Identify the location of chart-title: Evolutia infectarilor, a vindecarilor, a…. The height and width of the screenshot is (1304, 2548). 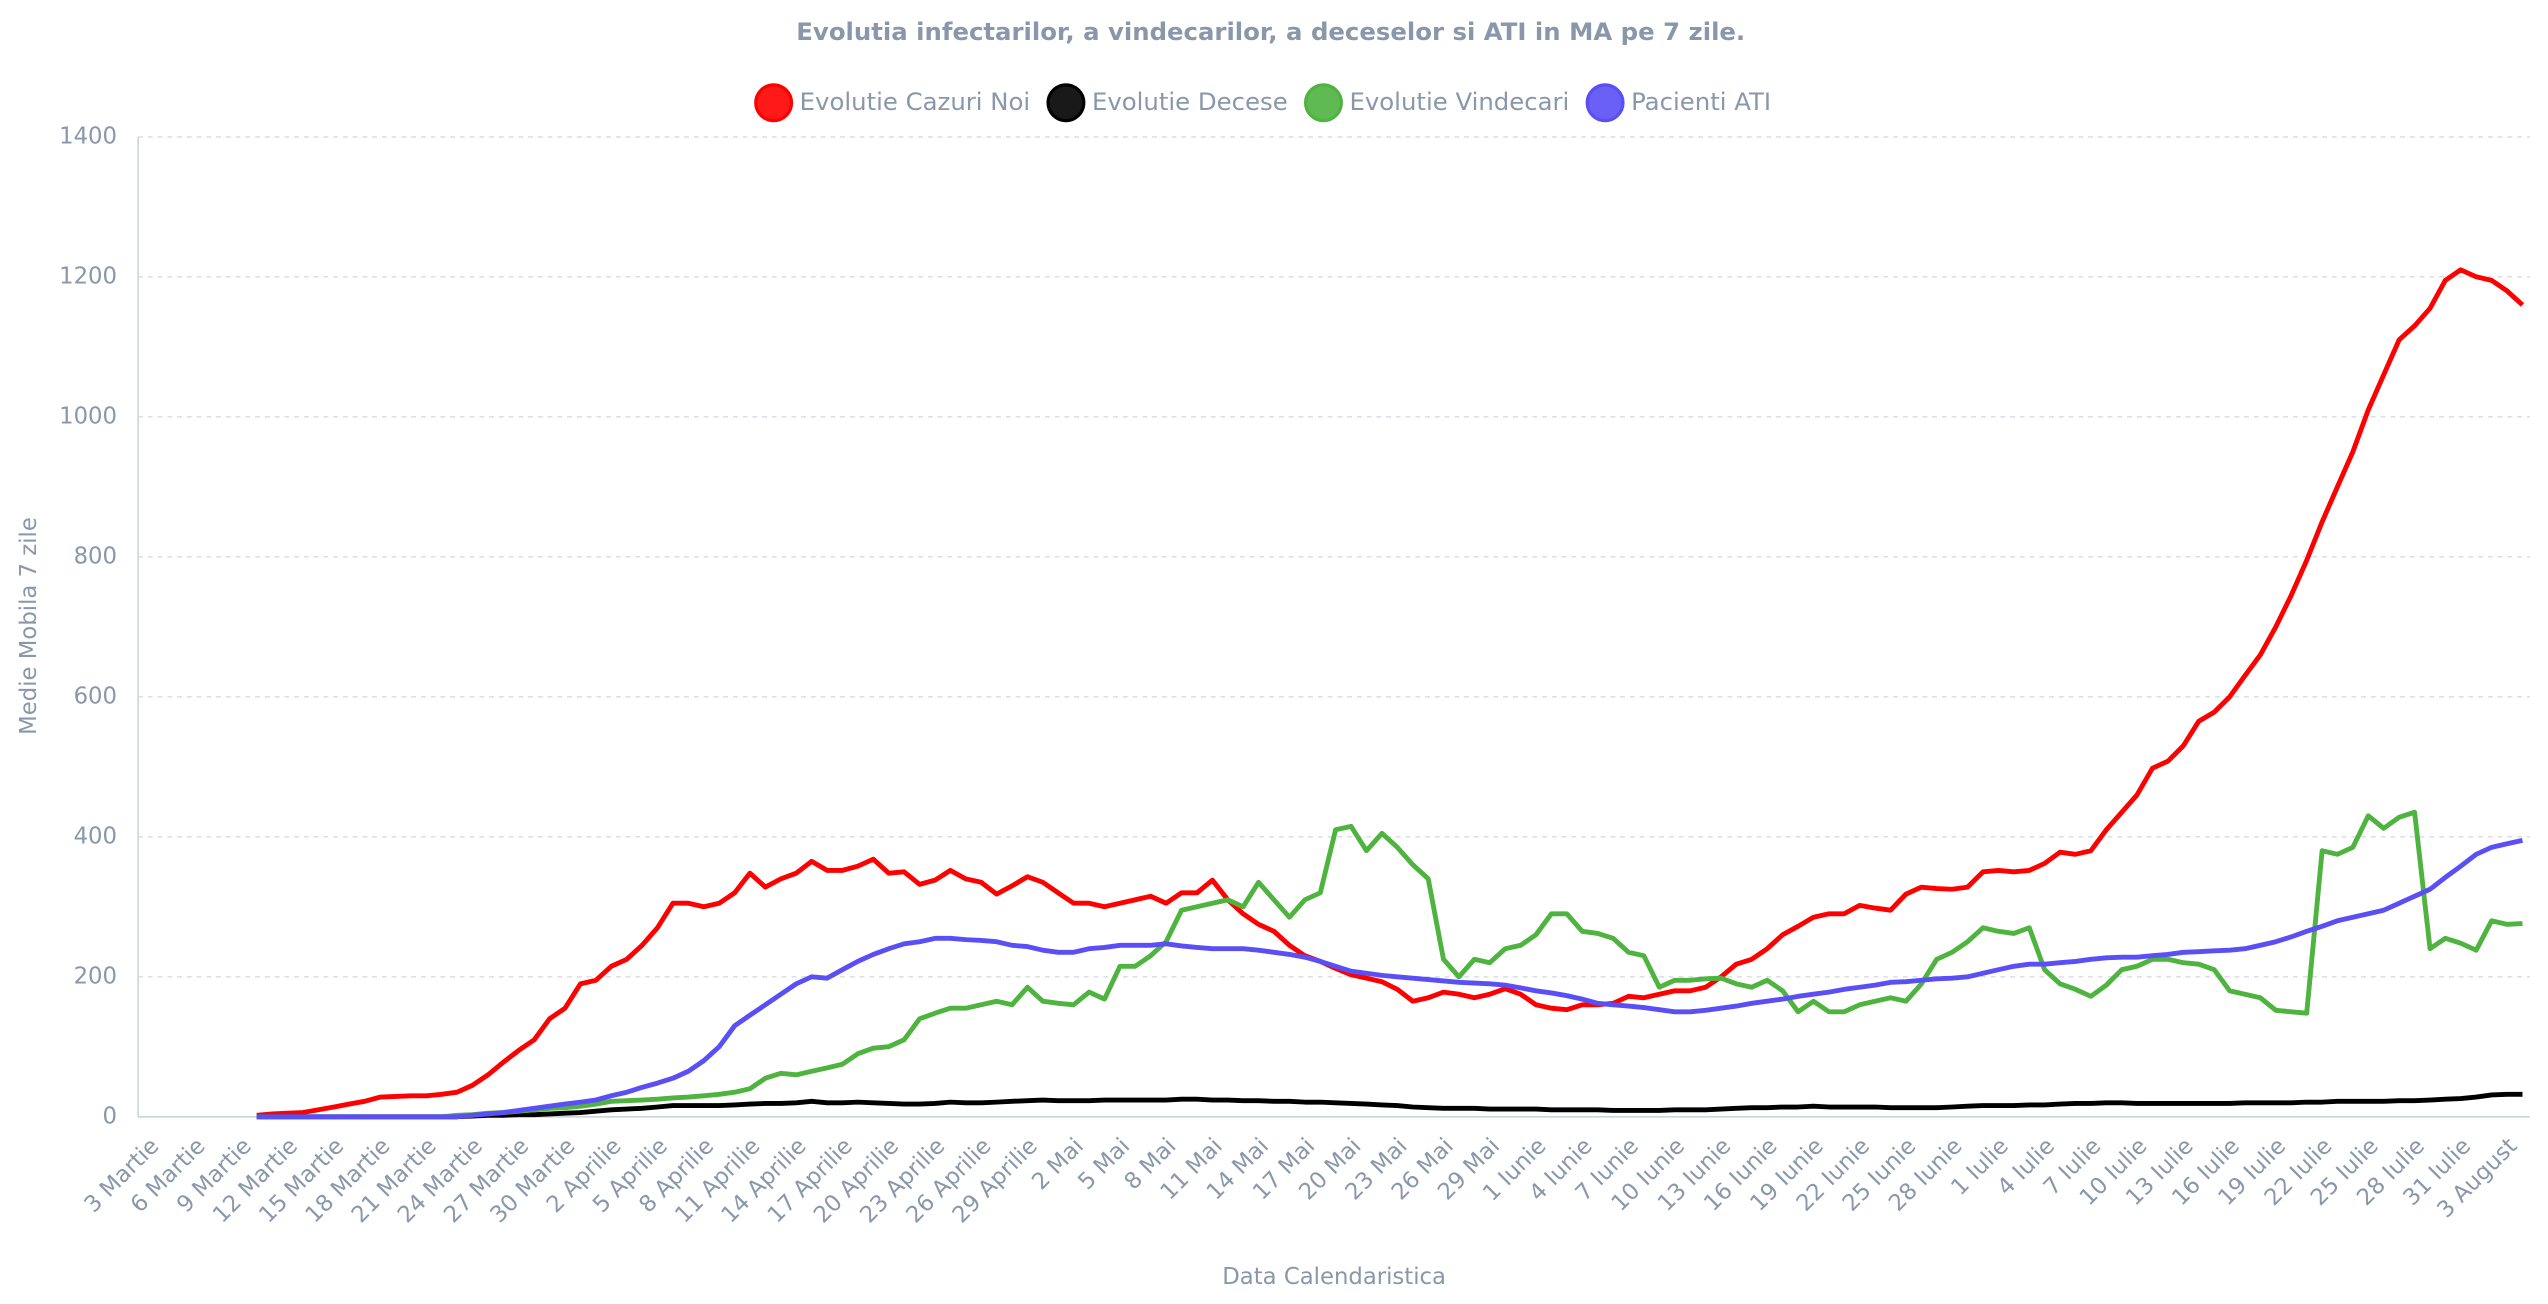
(1270, 31).